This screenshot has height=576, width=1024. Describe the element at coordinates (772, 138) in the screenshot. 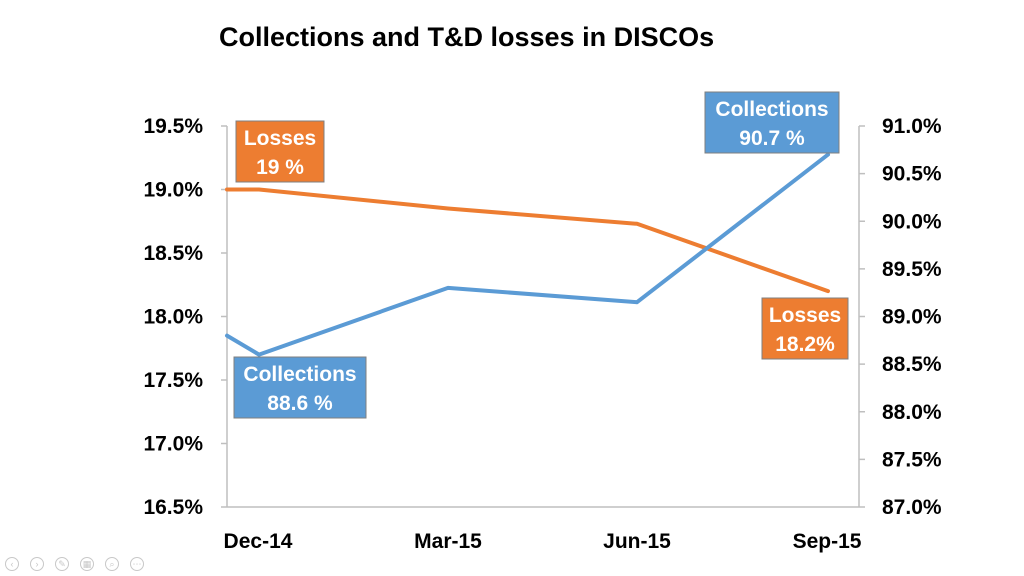

I see `callout-value: 90.7 %` at that location.